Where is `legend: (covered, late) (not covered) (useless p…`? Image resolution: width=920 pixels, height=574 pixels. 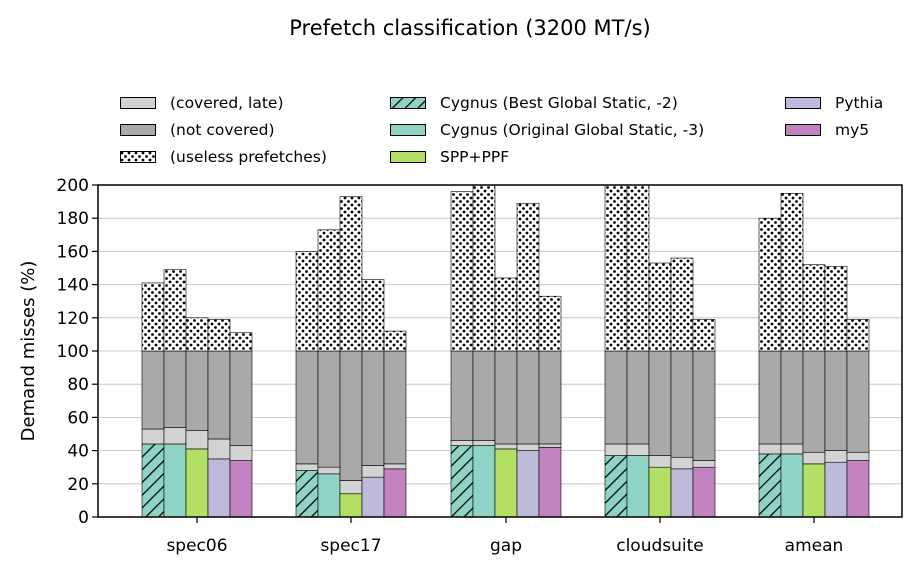 legend: (covered, late) (not covered) (useless p… is located at coordinates (520, 132).